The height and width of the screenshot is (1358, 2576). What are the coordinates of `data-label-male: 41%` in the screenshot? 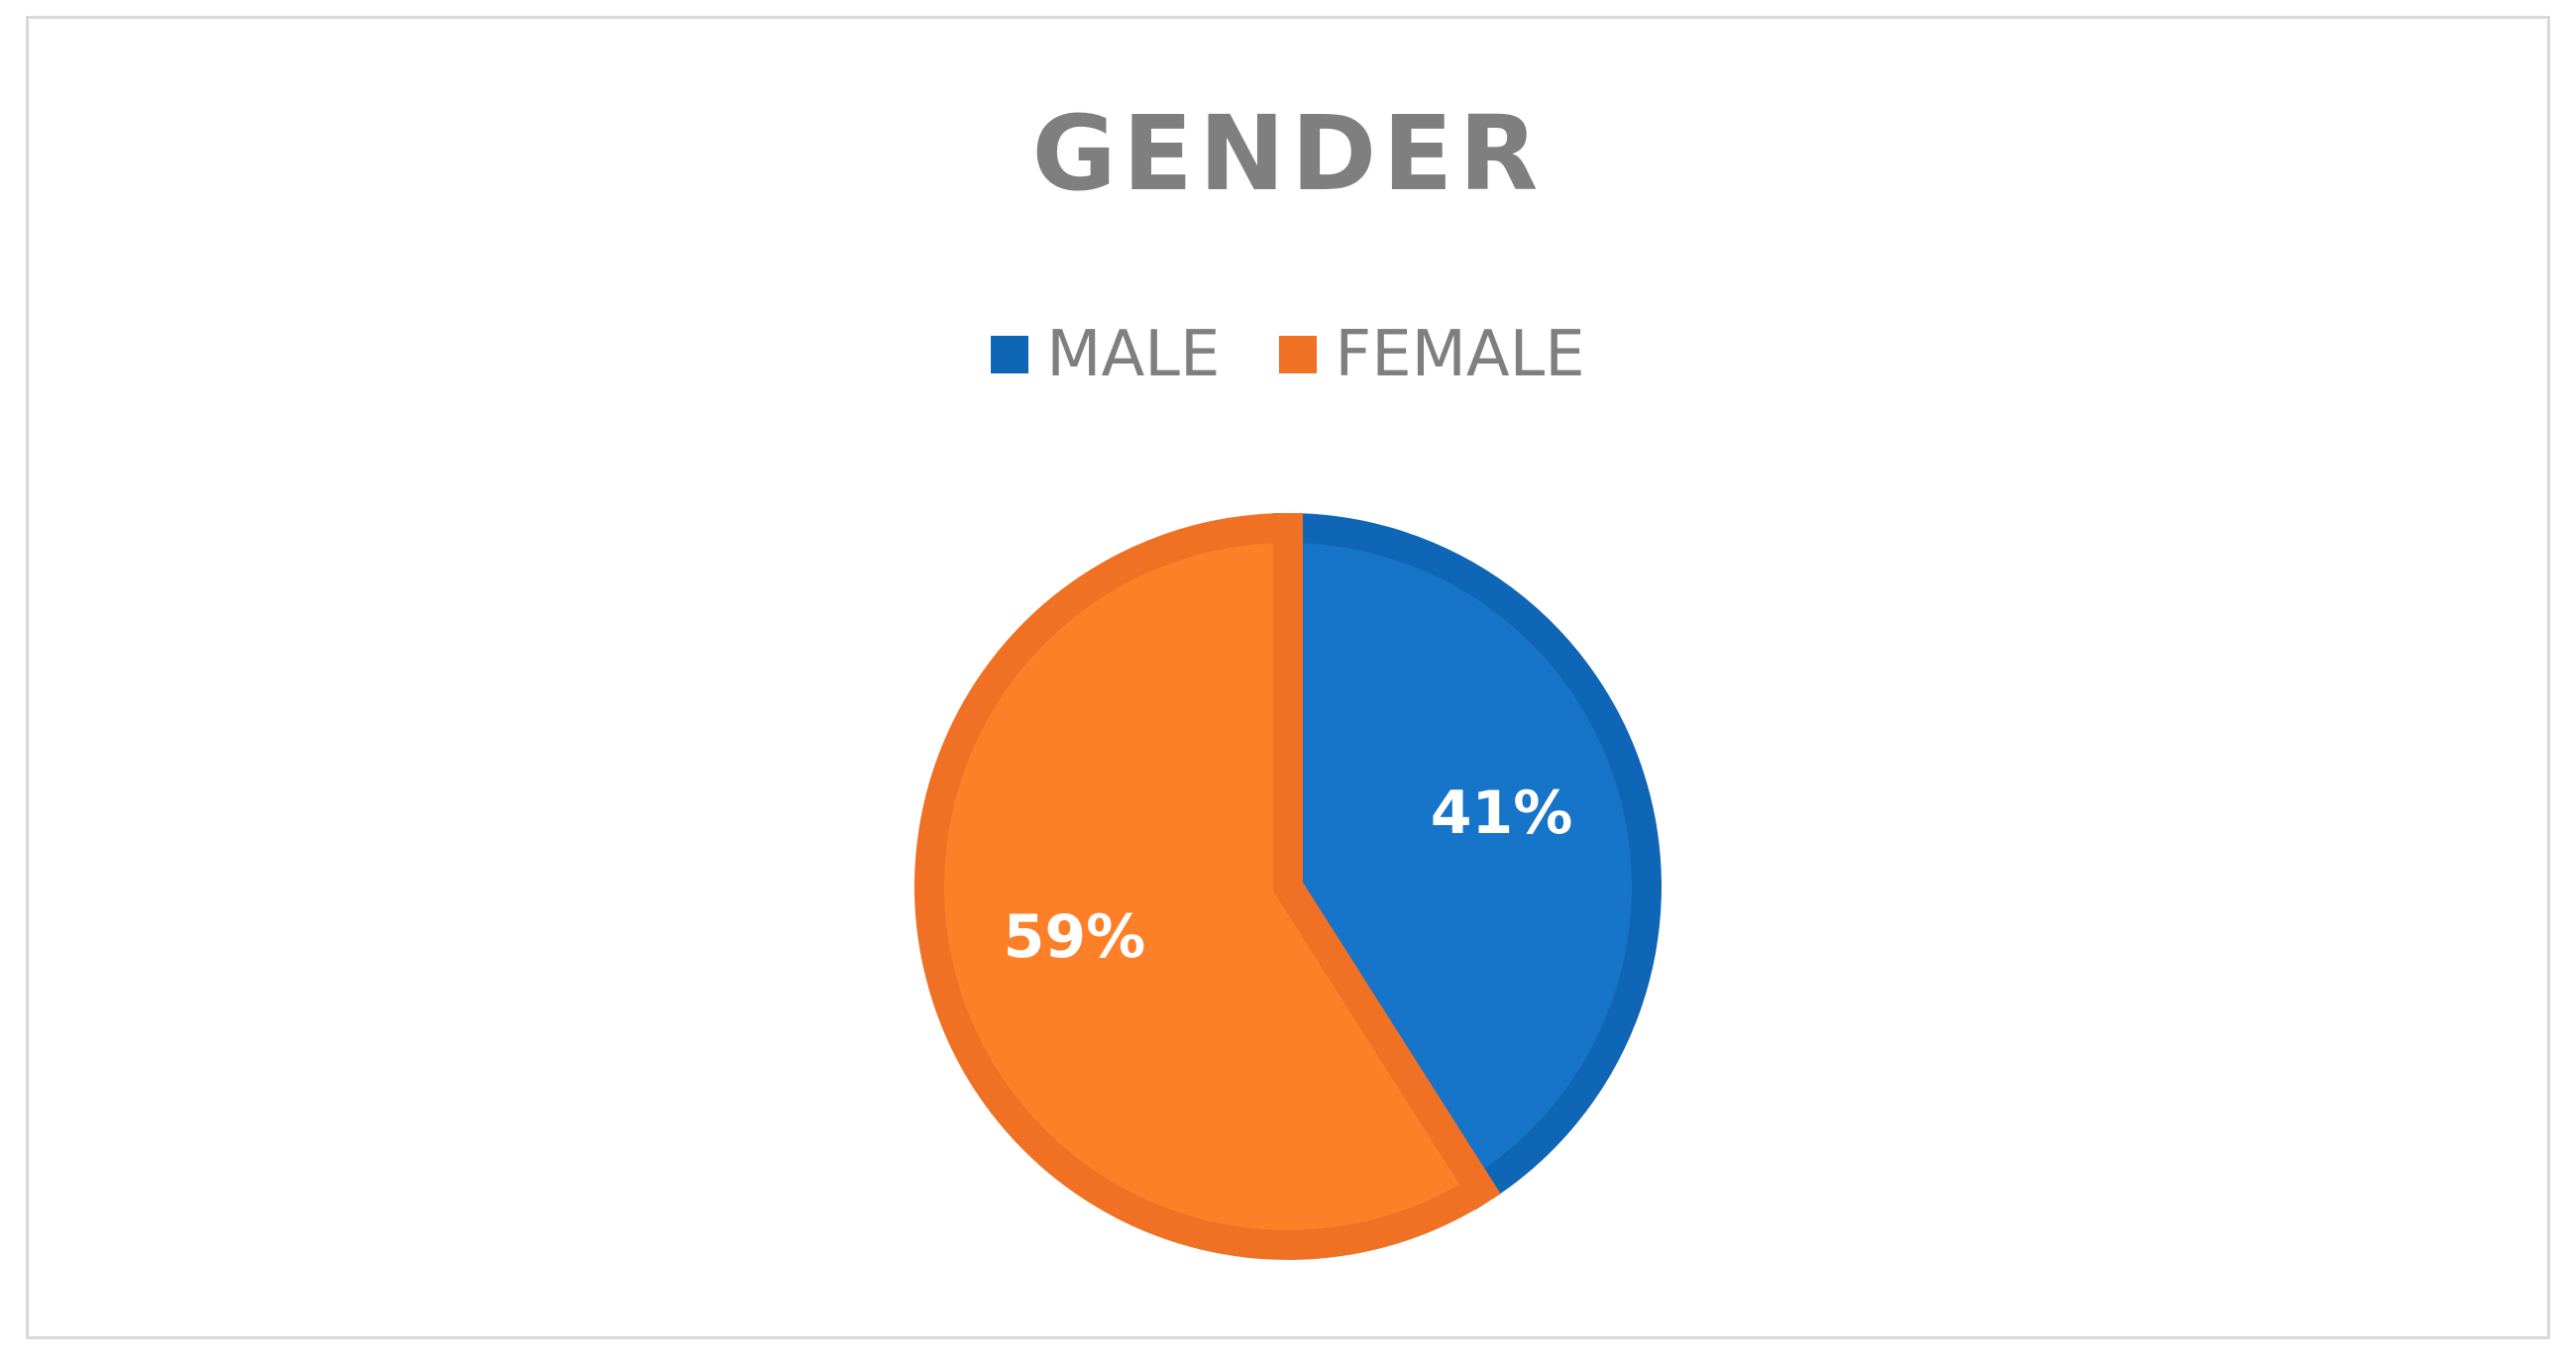 It's located at (1502, 813).